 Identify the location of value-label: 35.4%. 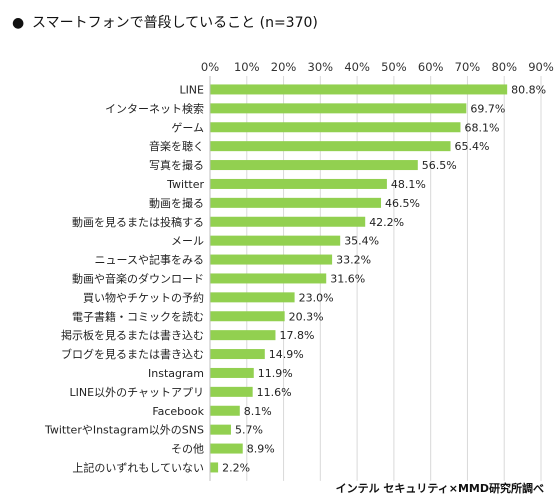
(361, 241).